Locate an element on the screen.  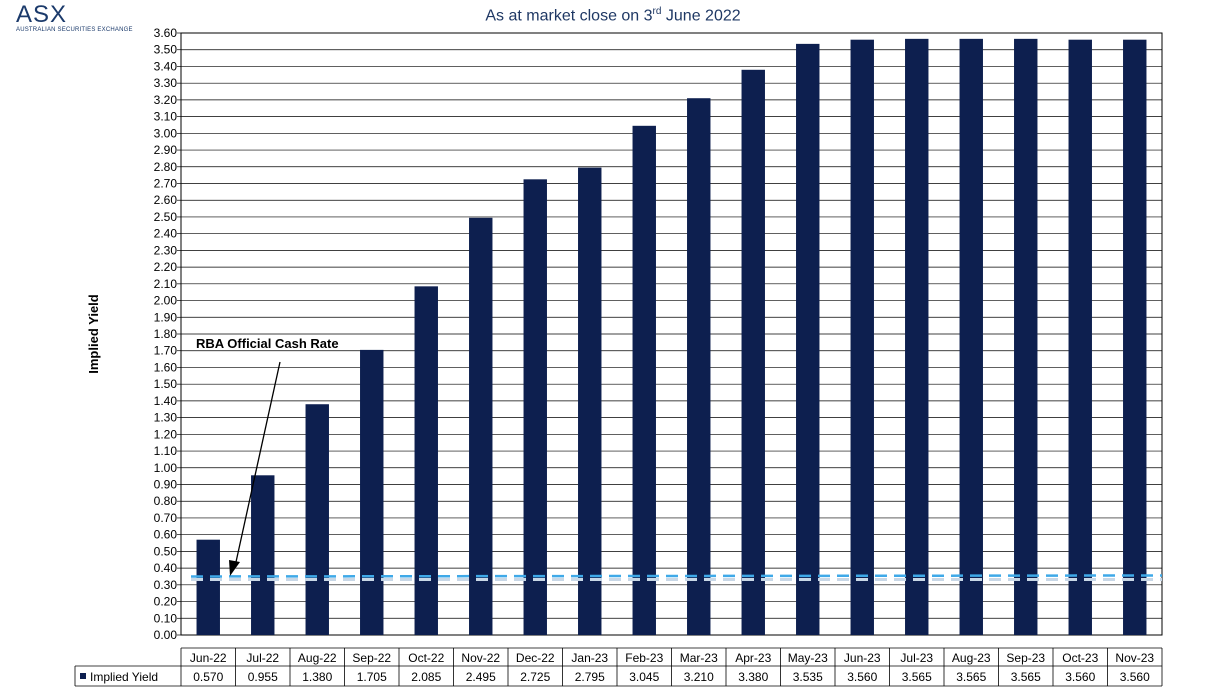
chart-title: As at market close on 3rd June 2022 is located at coordinates (613, 15).